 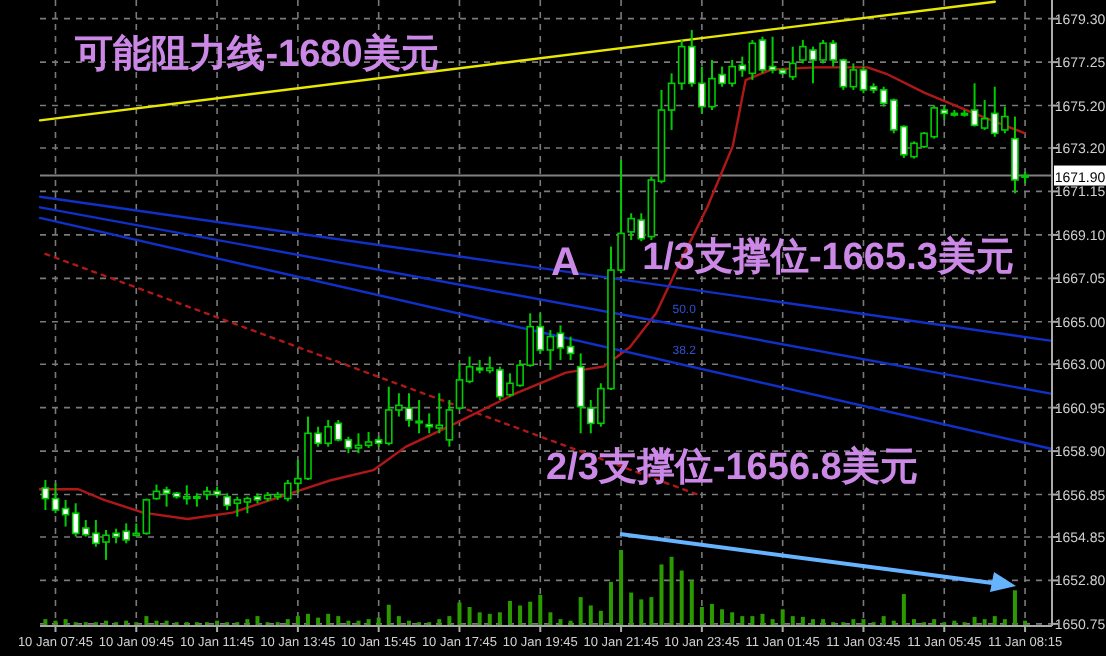 What do you see at coordinates (732, 466) in the screenshot?
I see `annotation: 2/3支撑位-1656.8美元` at bounding box center [732, 466].